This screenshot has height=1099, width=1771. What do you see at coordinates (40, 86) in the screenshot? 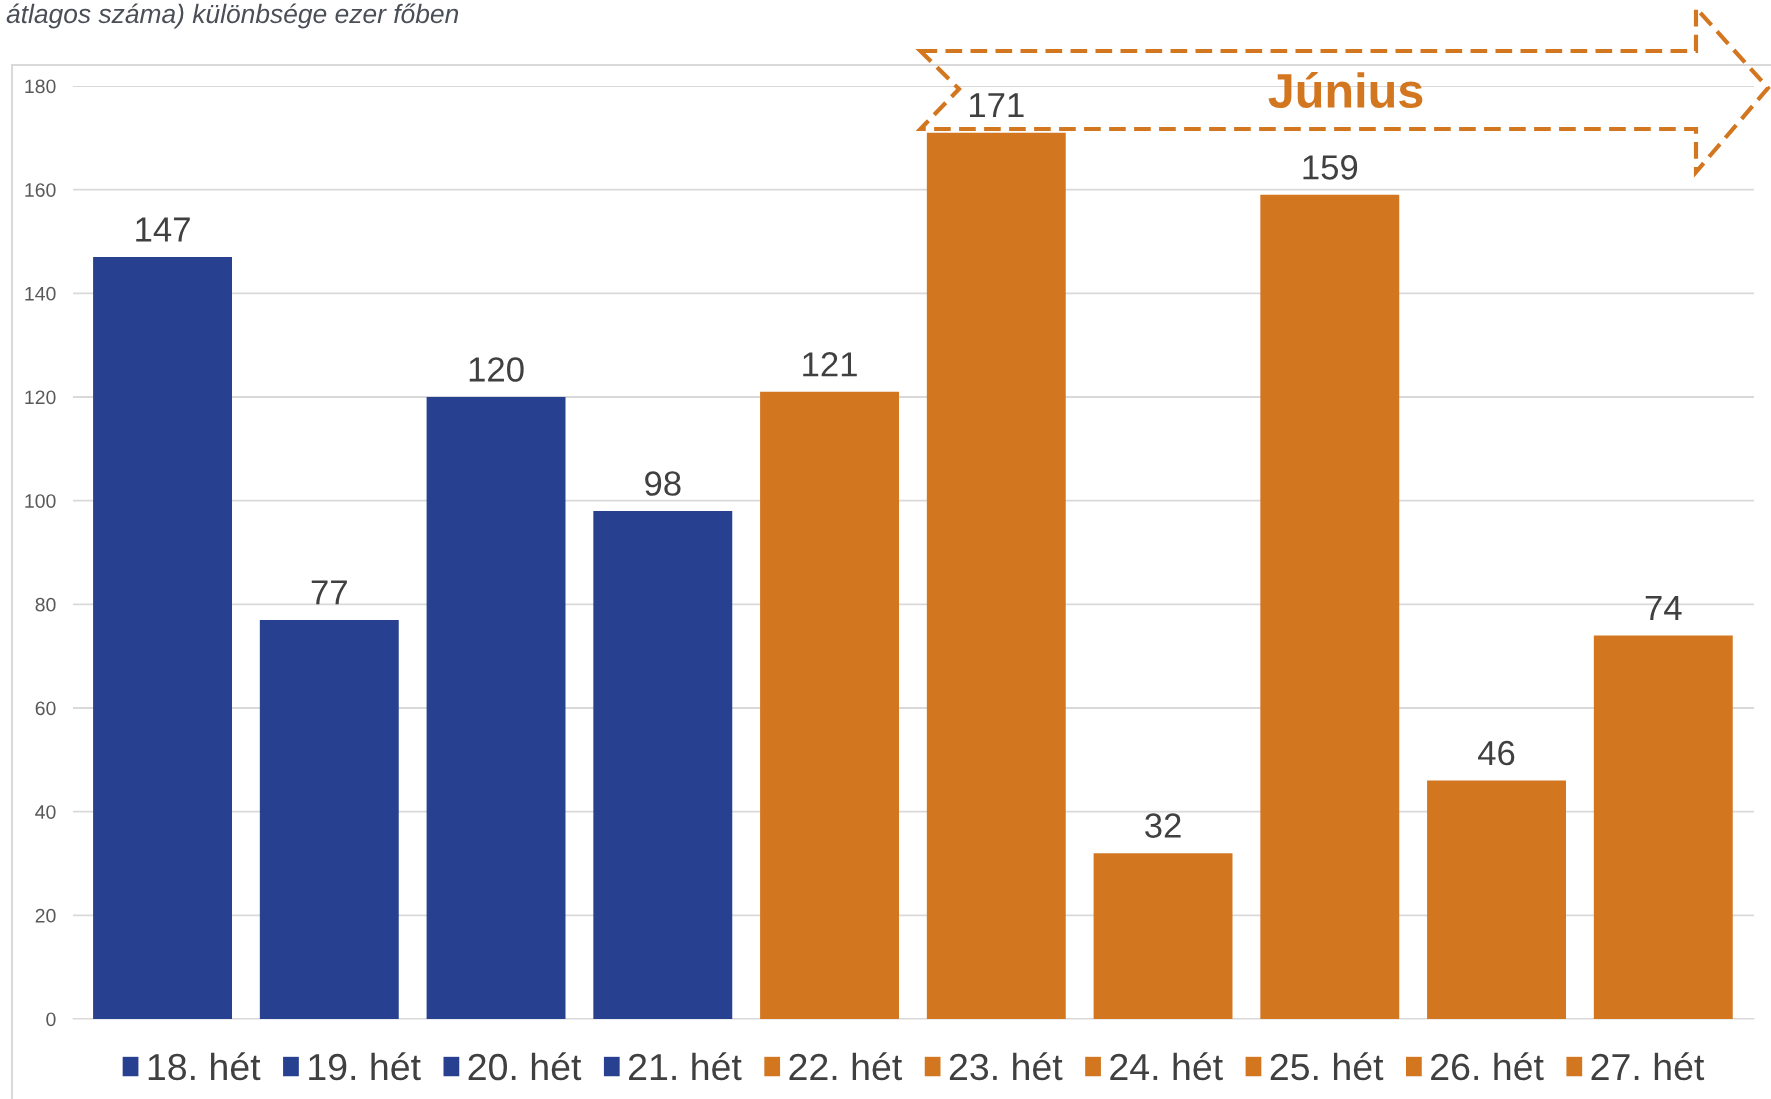
I see `y-tick-label: 180` at bounding box center [40, 86].